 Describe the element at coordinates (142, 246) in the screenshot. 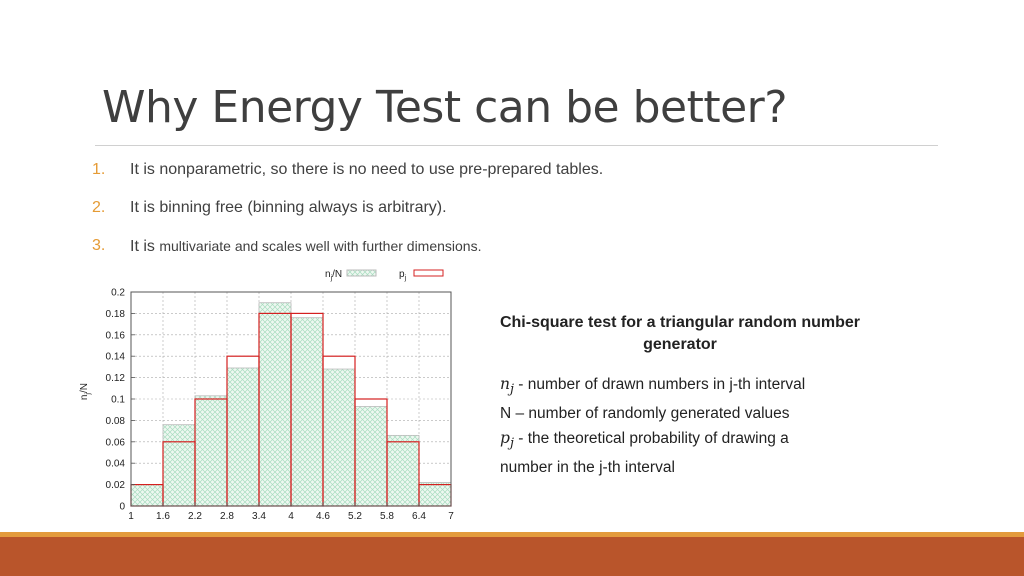

I see `bullet-text: It is` at that location.